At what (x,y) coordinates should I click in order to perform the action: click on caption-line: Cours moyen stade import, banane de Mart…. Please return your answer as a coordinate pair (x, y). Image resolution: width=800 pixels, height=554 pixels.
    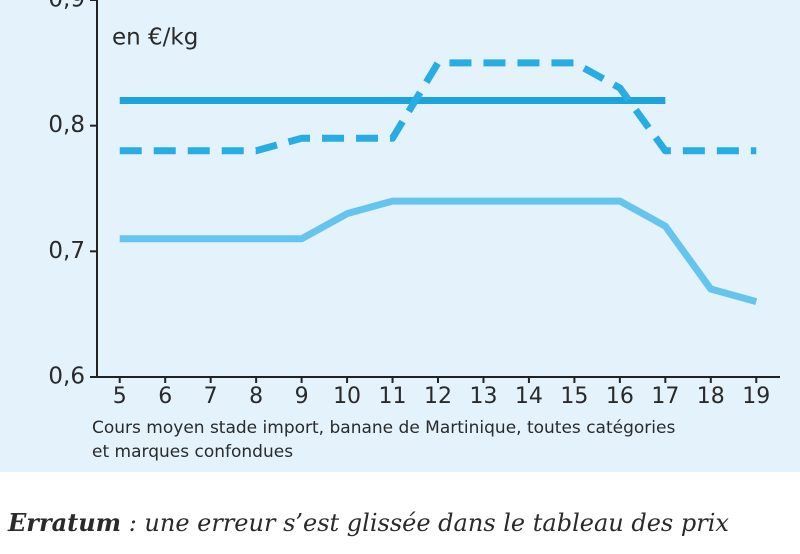
    Looking at the image, I should click on (383, 428).